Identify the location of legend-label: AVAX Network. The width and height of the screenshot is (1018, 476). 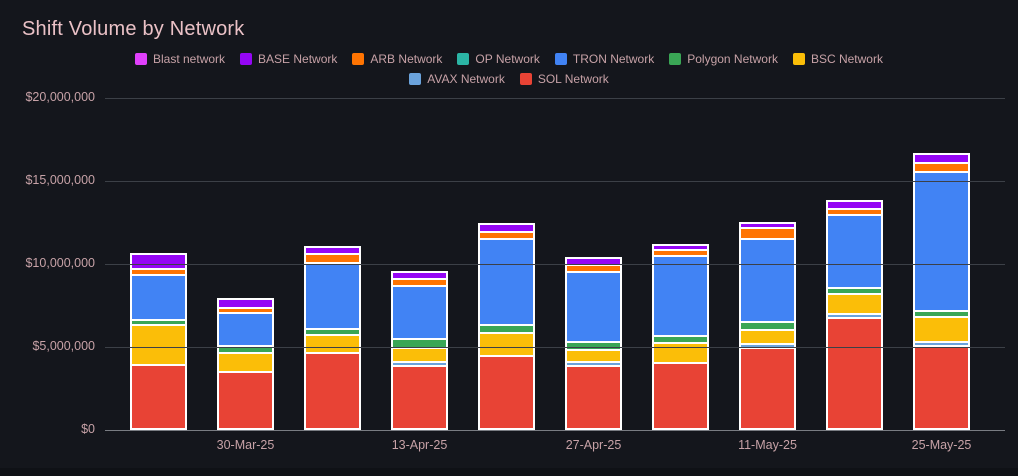
(466, 79).